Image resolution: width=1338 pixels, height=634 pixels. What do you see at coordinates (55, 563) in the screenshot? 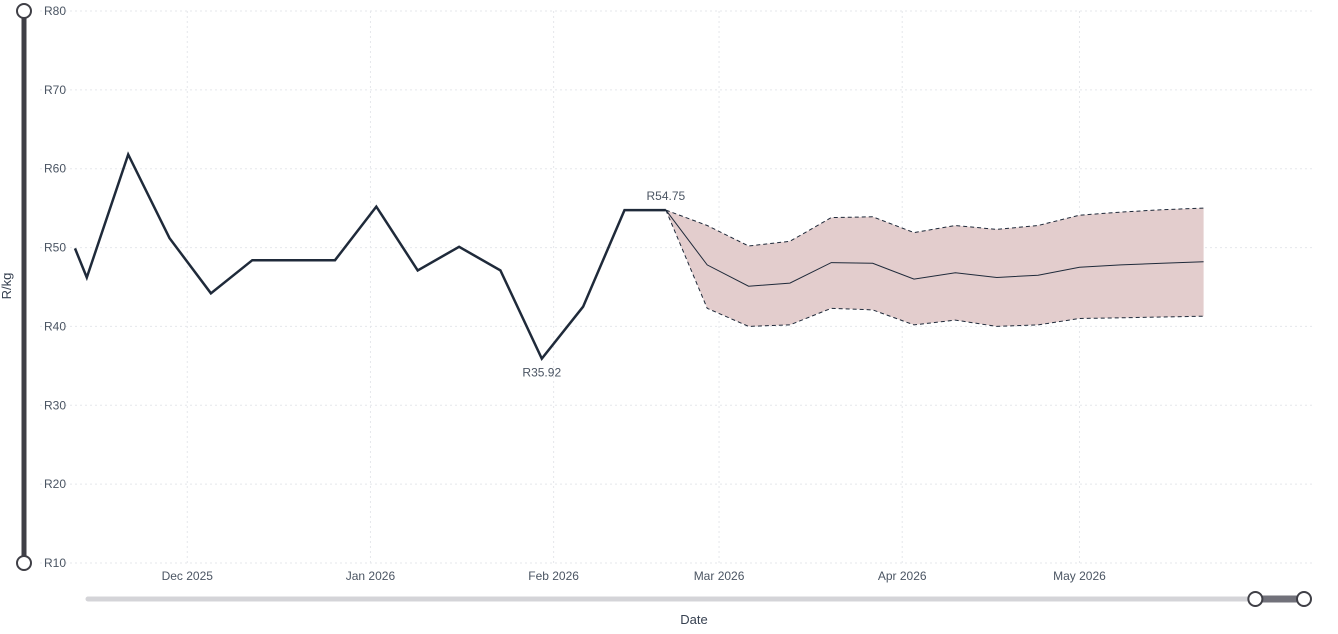
I see `y-tick-label: R10` at bounding box center [55, 563].